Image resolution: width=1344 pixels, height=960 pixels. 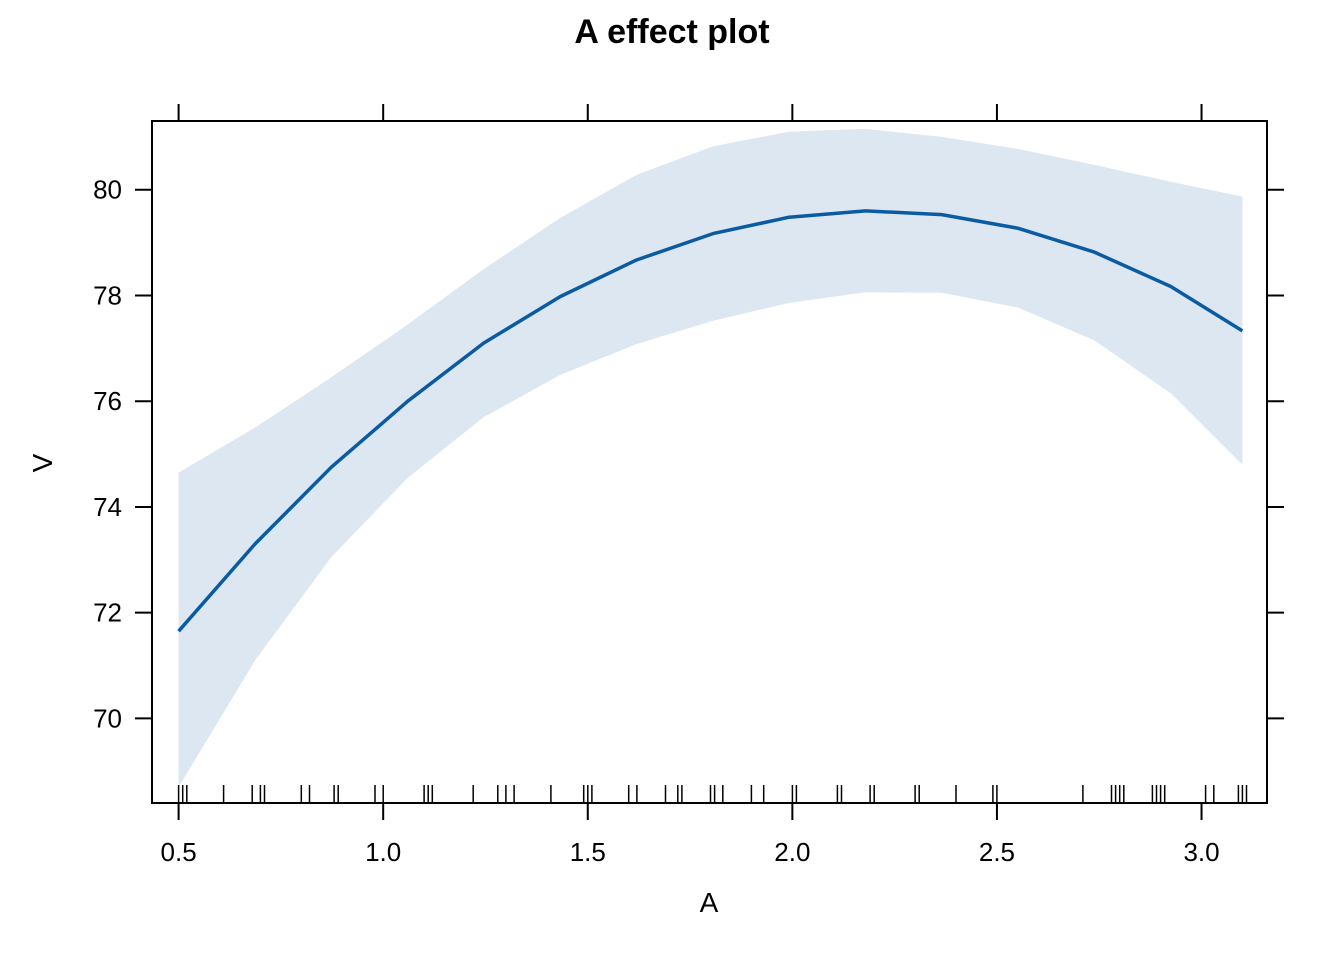 I want to click on y-tick-label: 72, so click(x=107, y=613).